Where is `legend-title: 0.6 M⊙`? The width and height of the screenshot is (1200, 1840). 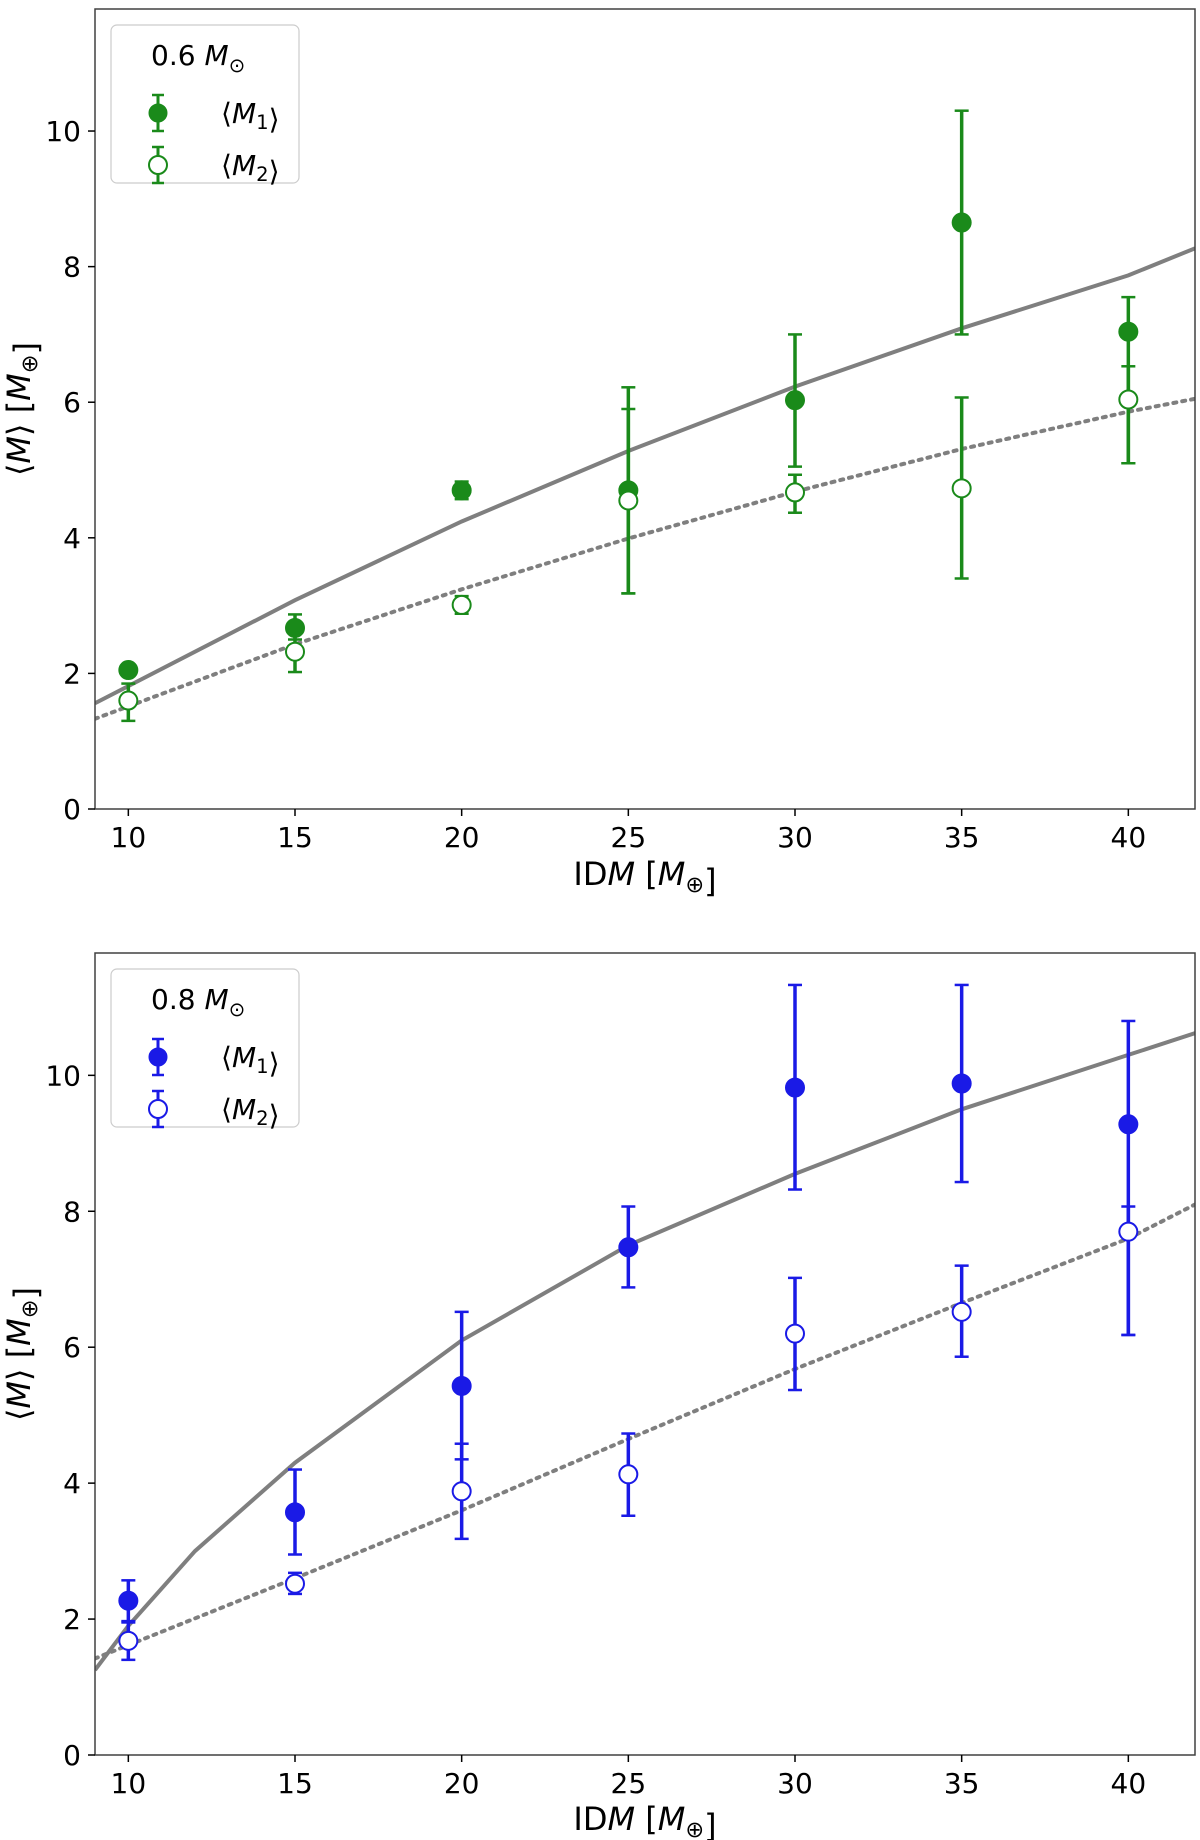 legend-title: 0.6 M⊙ is located at coordinates (198, 58).